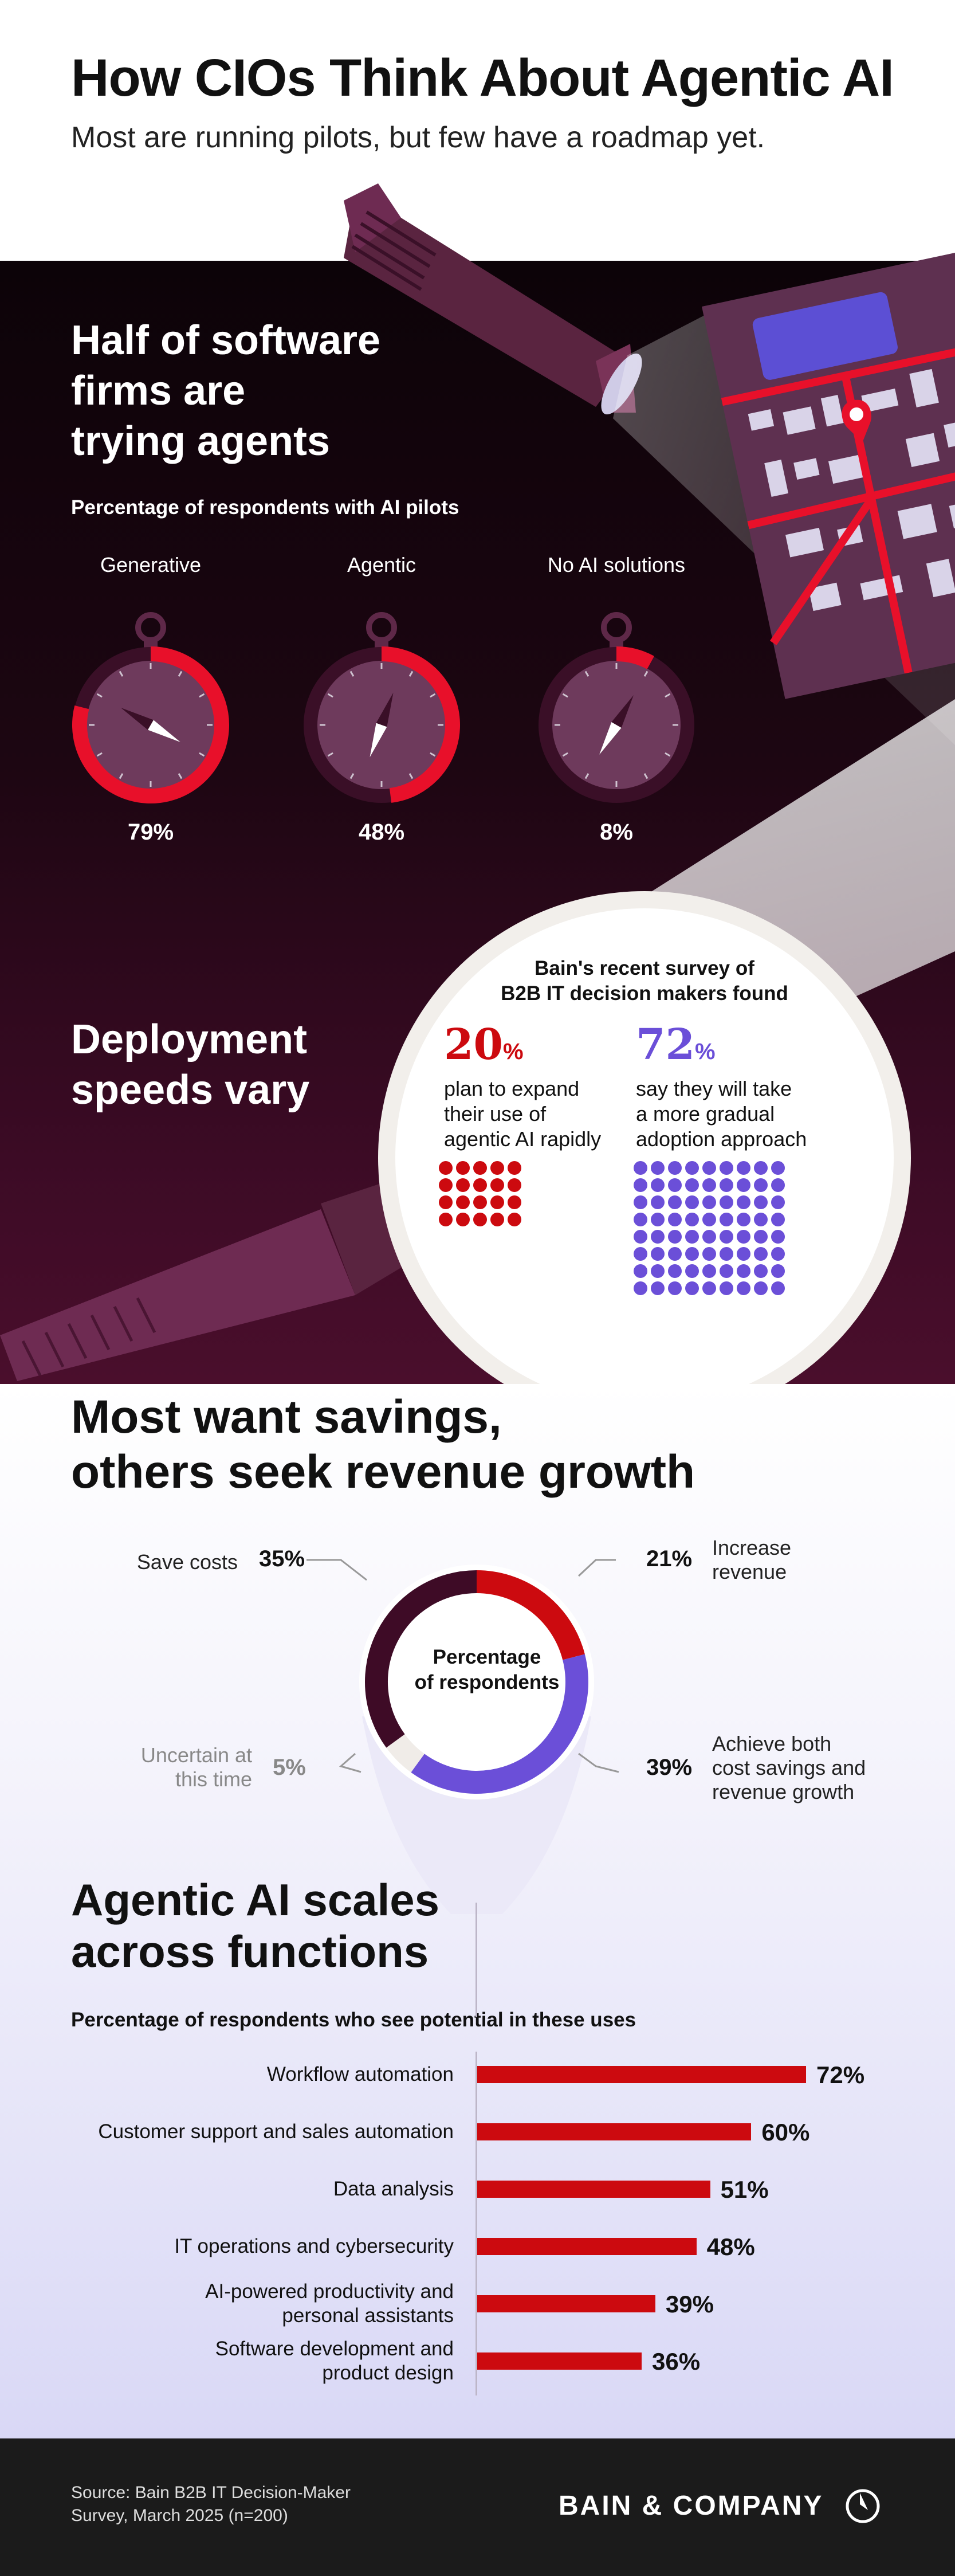  Describe the element at coordinates (689, 2304) in the screenshot. I see `bar-value: 39%` at that location.